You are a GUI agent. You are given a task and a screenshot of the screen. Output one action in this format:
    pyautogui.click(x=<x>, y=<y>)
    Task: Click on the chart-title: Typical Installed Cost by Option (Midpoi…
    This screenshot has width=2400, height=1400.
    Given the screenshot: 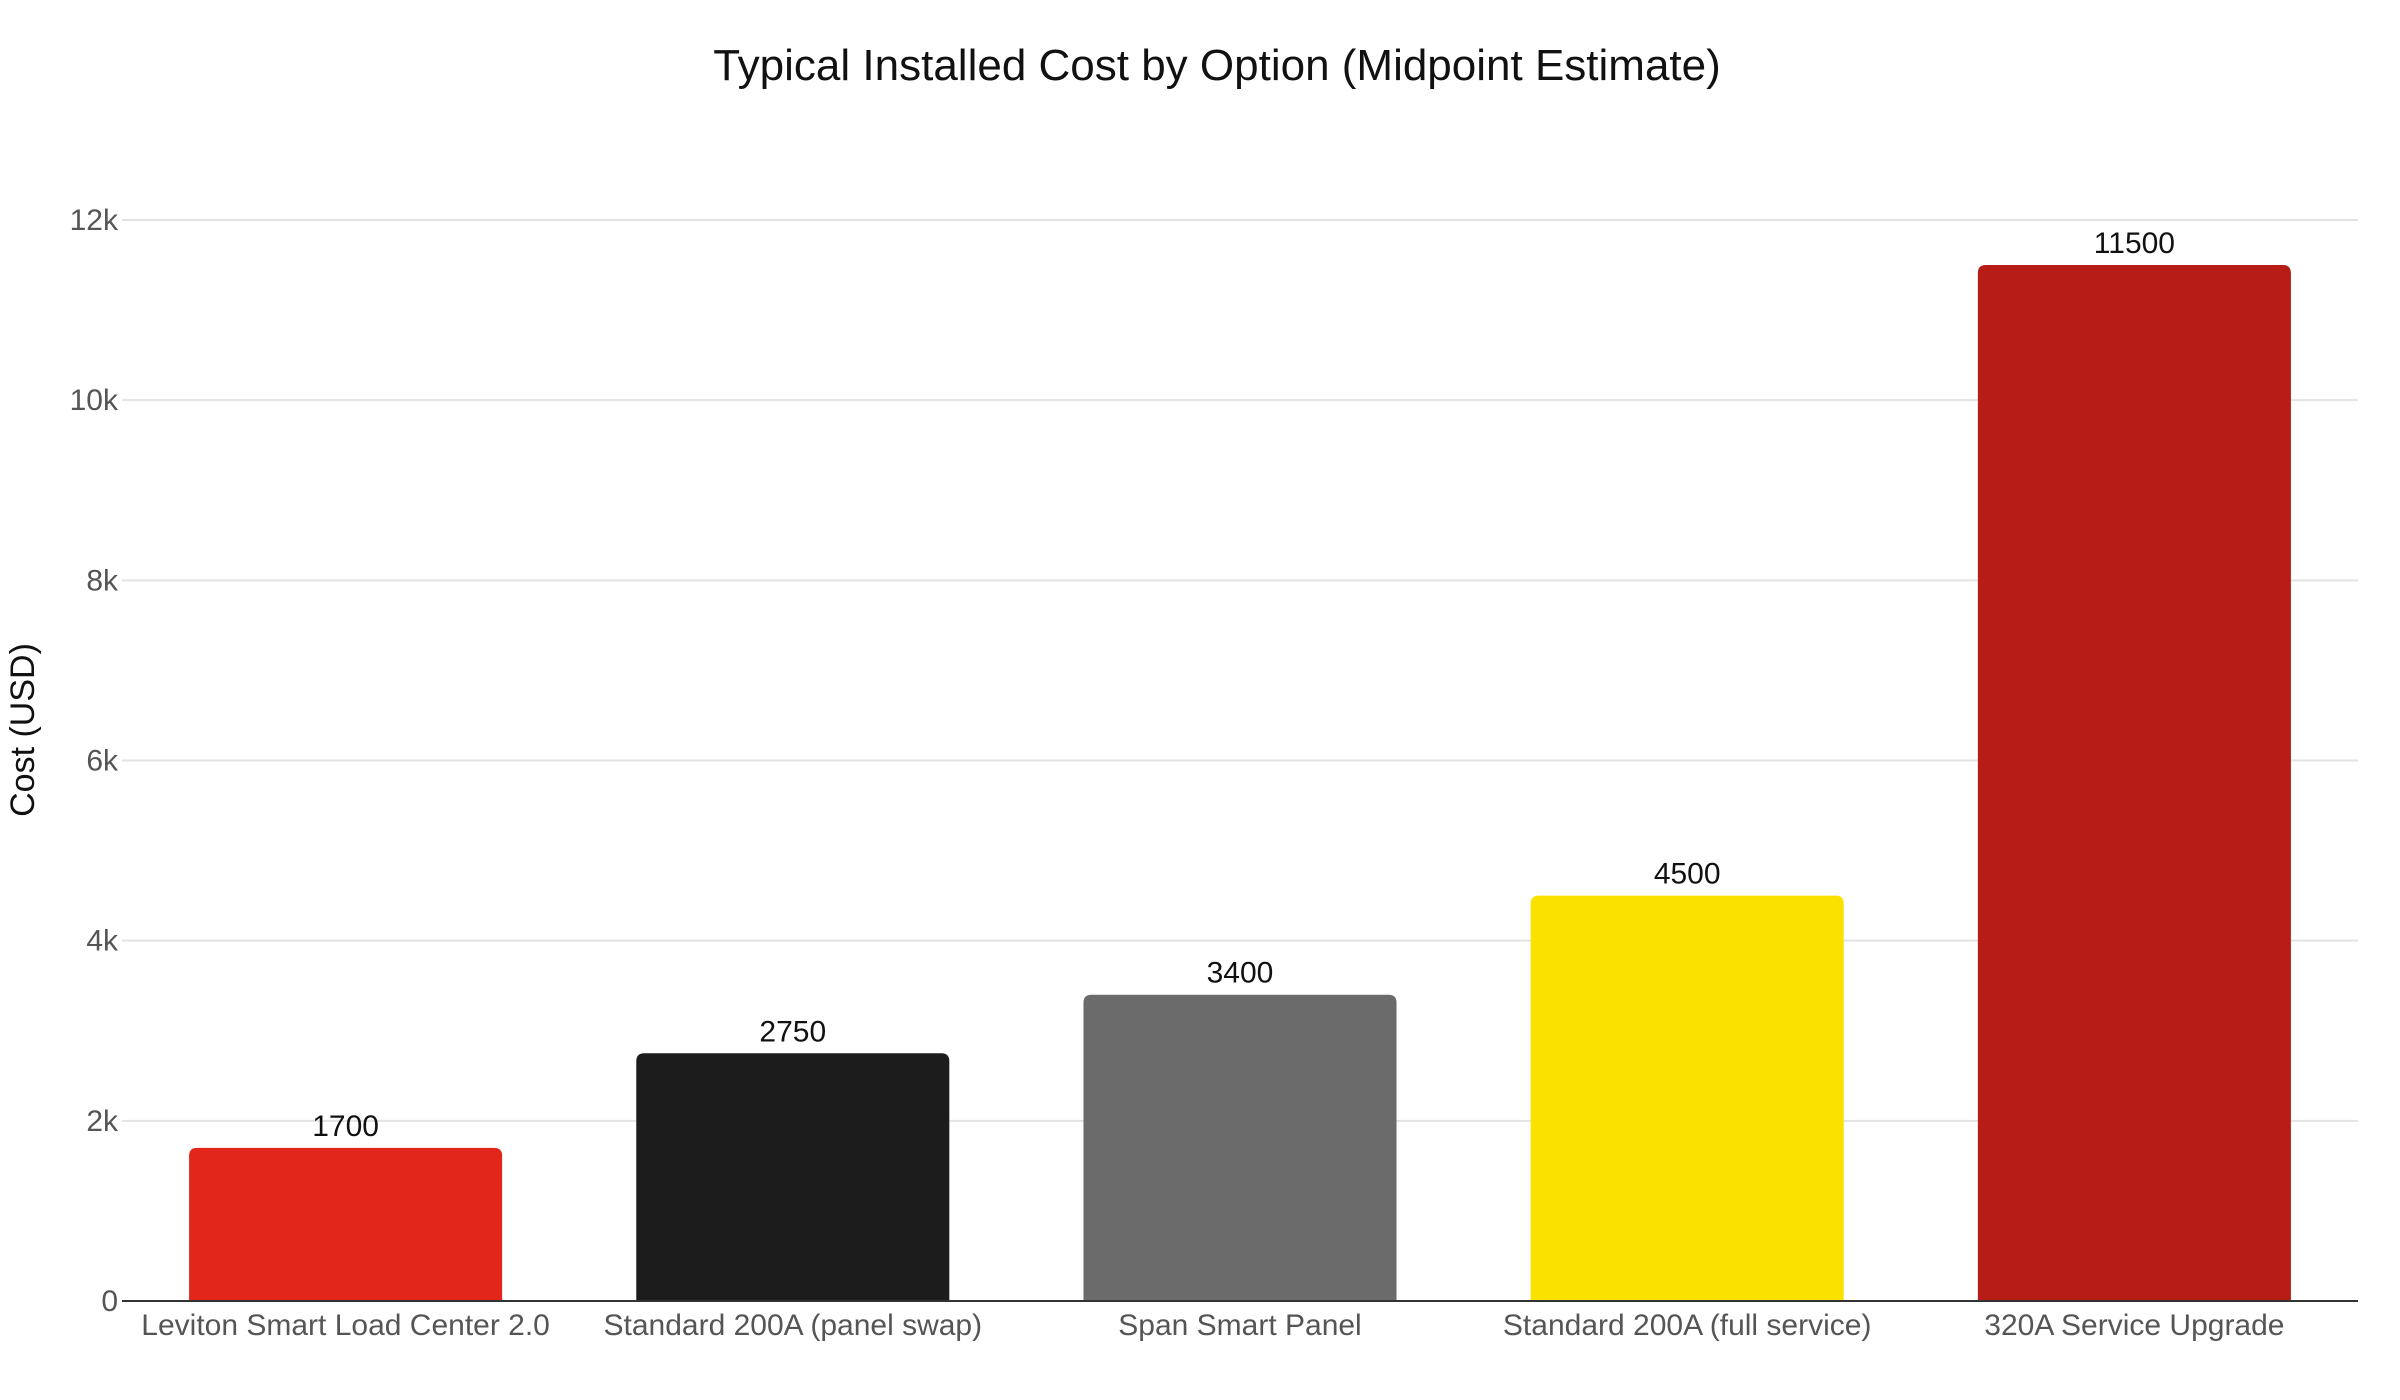 What is the action you would take?
    pyautogui.click(x=1217, y=65)
    